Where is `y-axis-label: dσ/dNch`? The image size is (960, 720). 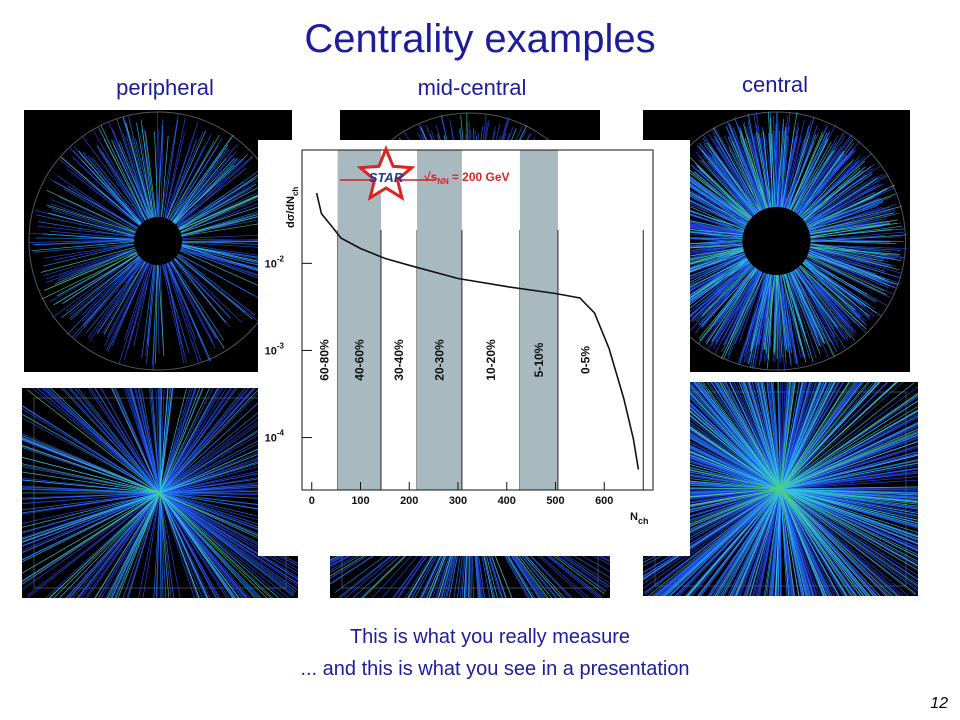
y-axis-label: dσ/dNch is located at coordinates (292, 207).